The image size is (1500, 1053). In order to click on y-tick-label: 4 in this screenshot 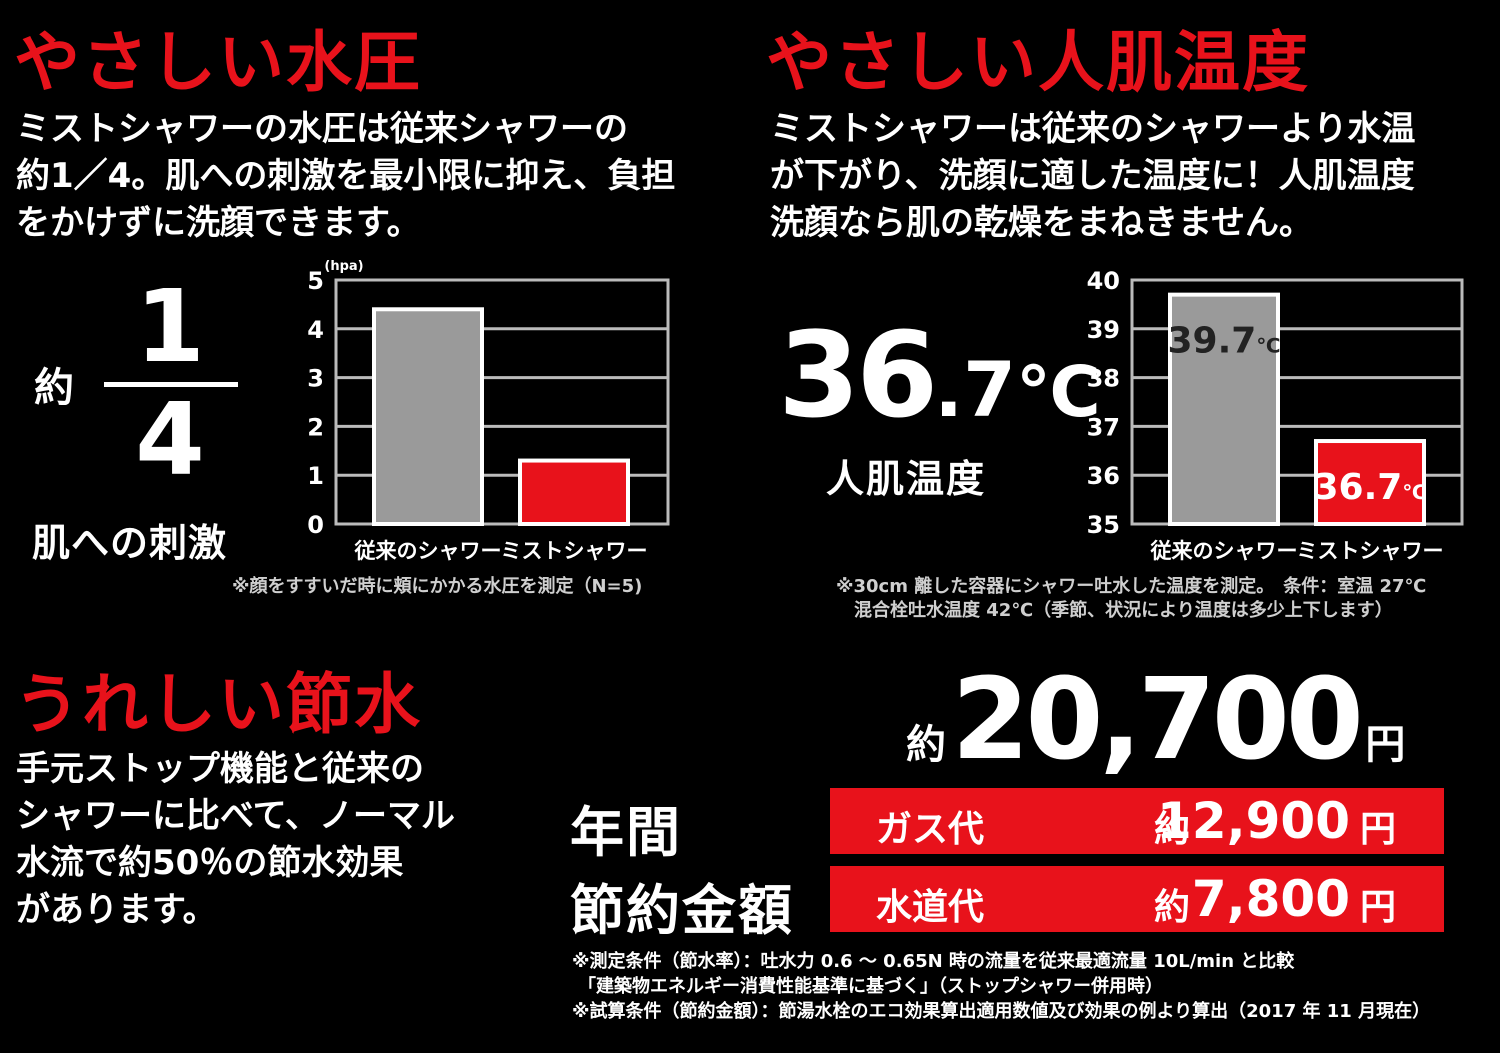, I will do `click(315, 330)`.